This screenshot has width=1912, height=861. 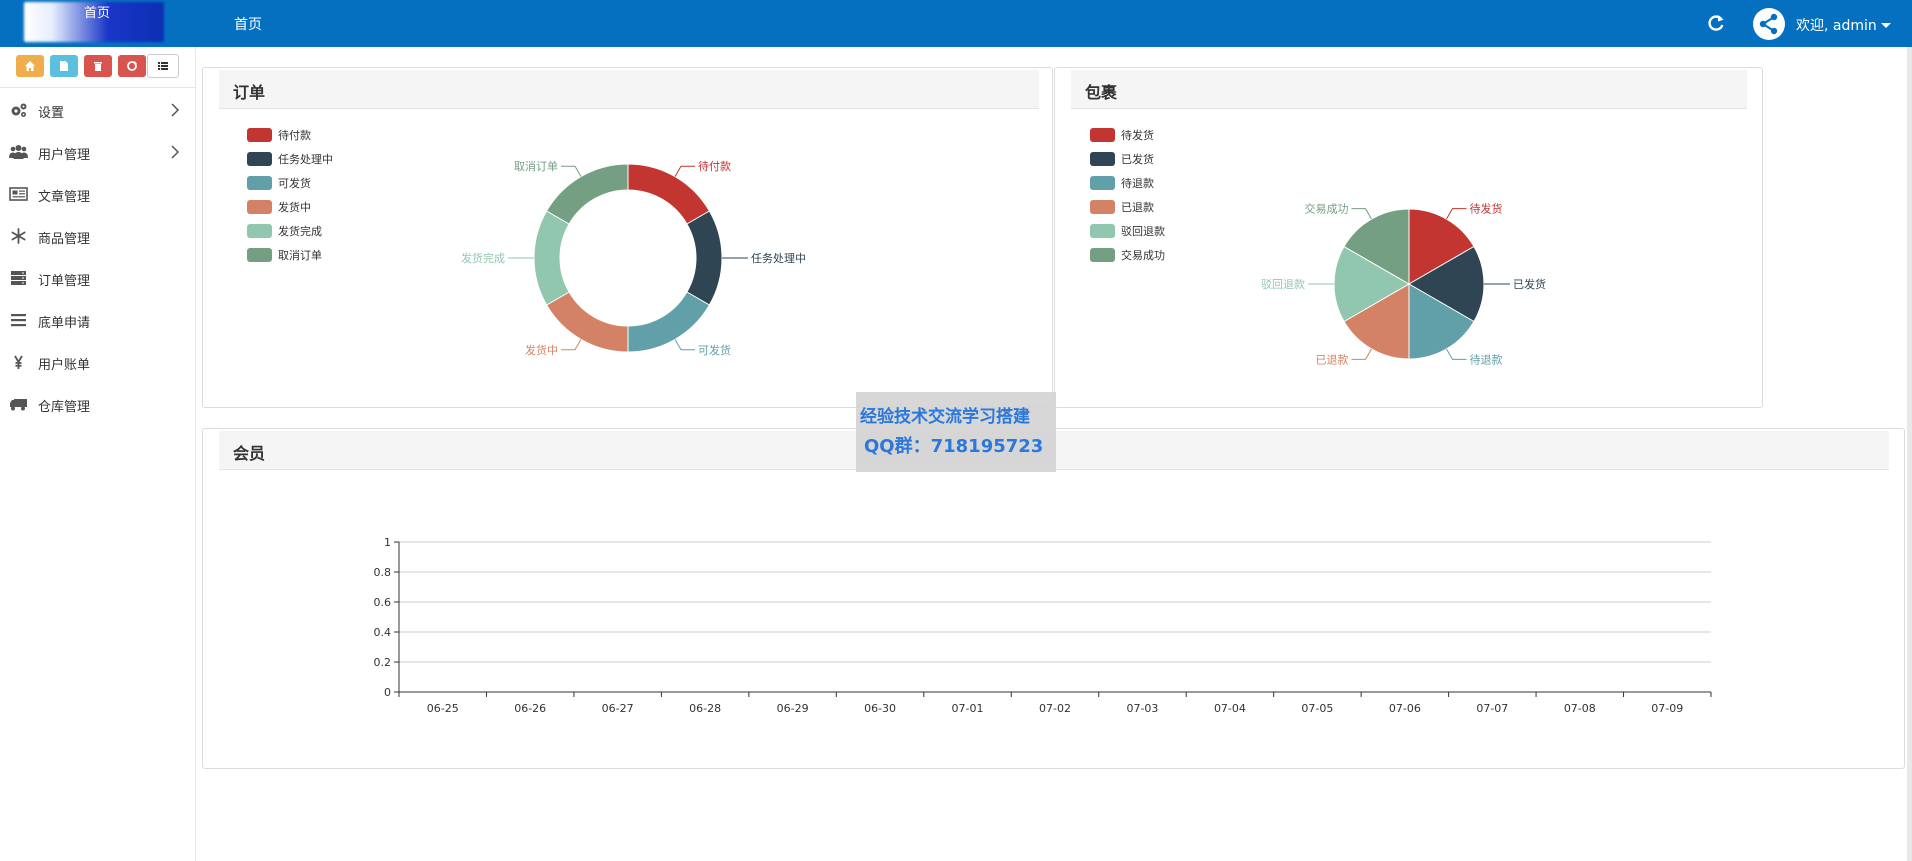 I want to click on donut-slice-label: 任务处理中, so click(x=778, y=258).